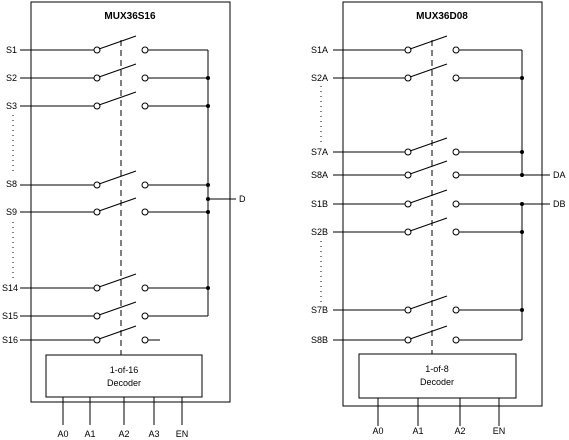 The height and width of the screenshot is (440, 569). What do you see at coordinates (10, 340) in the screenshot?
I see `input-label: S16` at bounding box center [10, 340].